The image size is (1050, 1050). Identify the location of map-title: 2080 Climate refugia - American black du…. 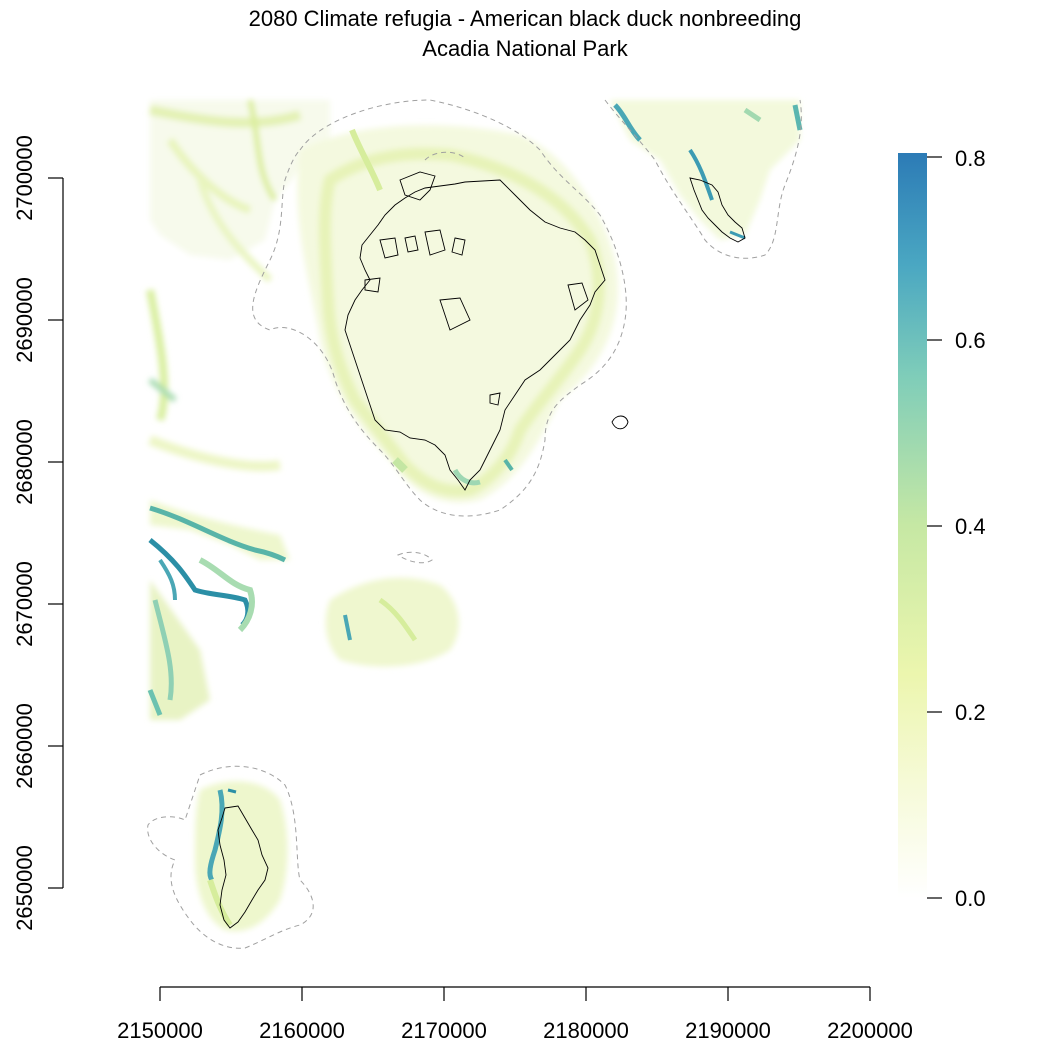
(525, 18).